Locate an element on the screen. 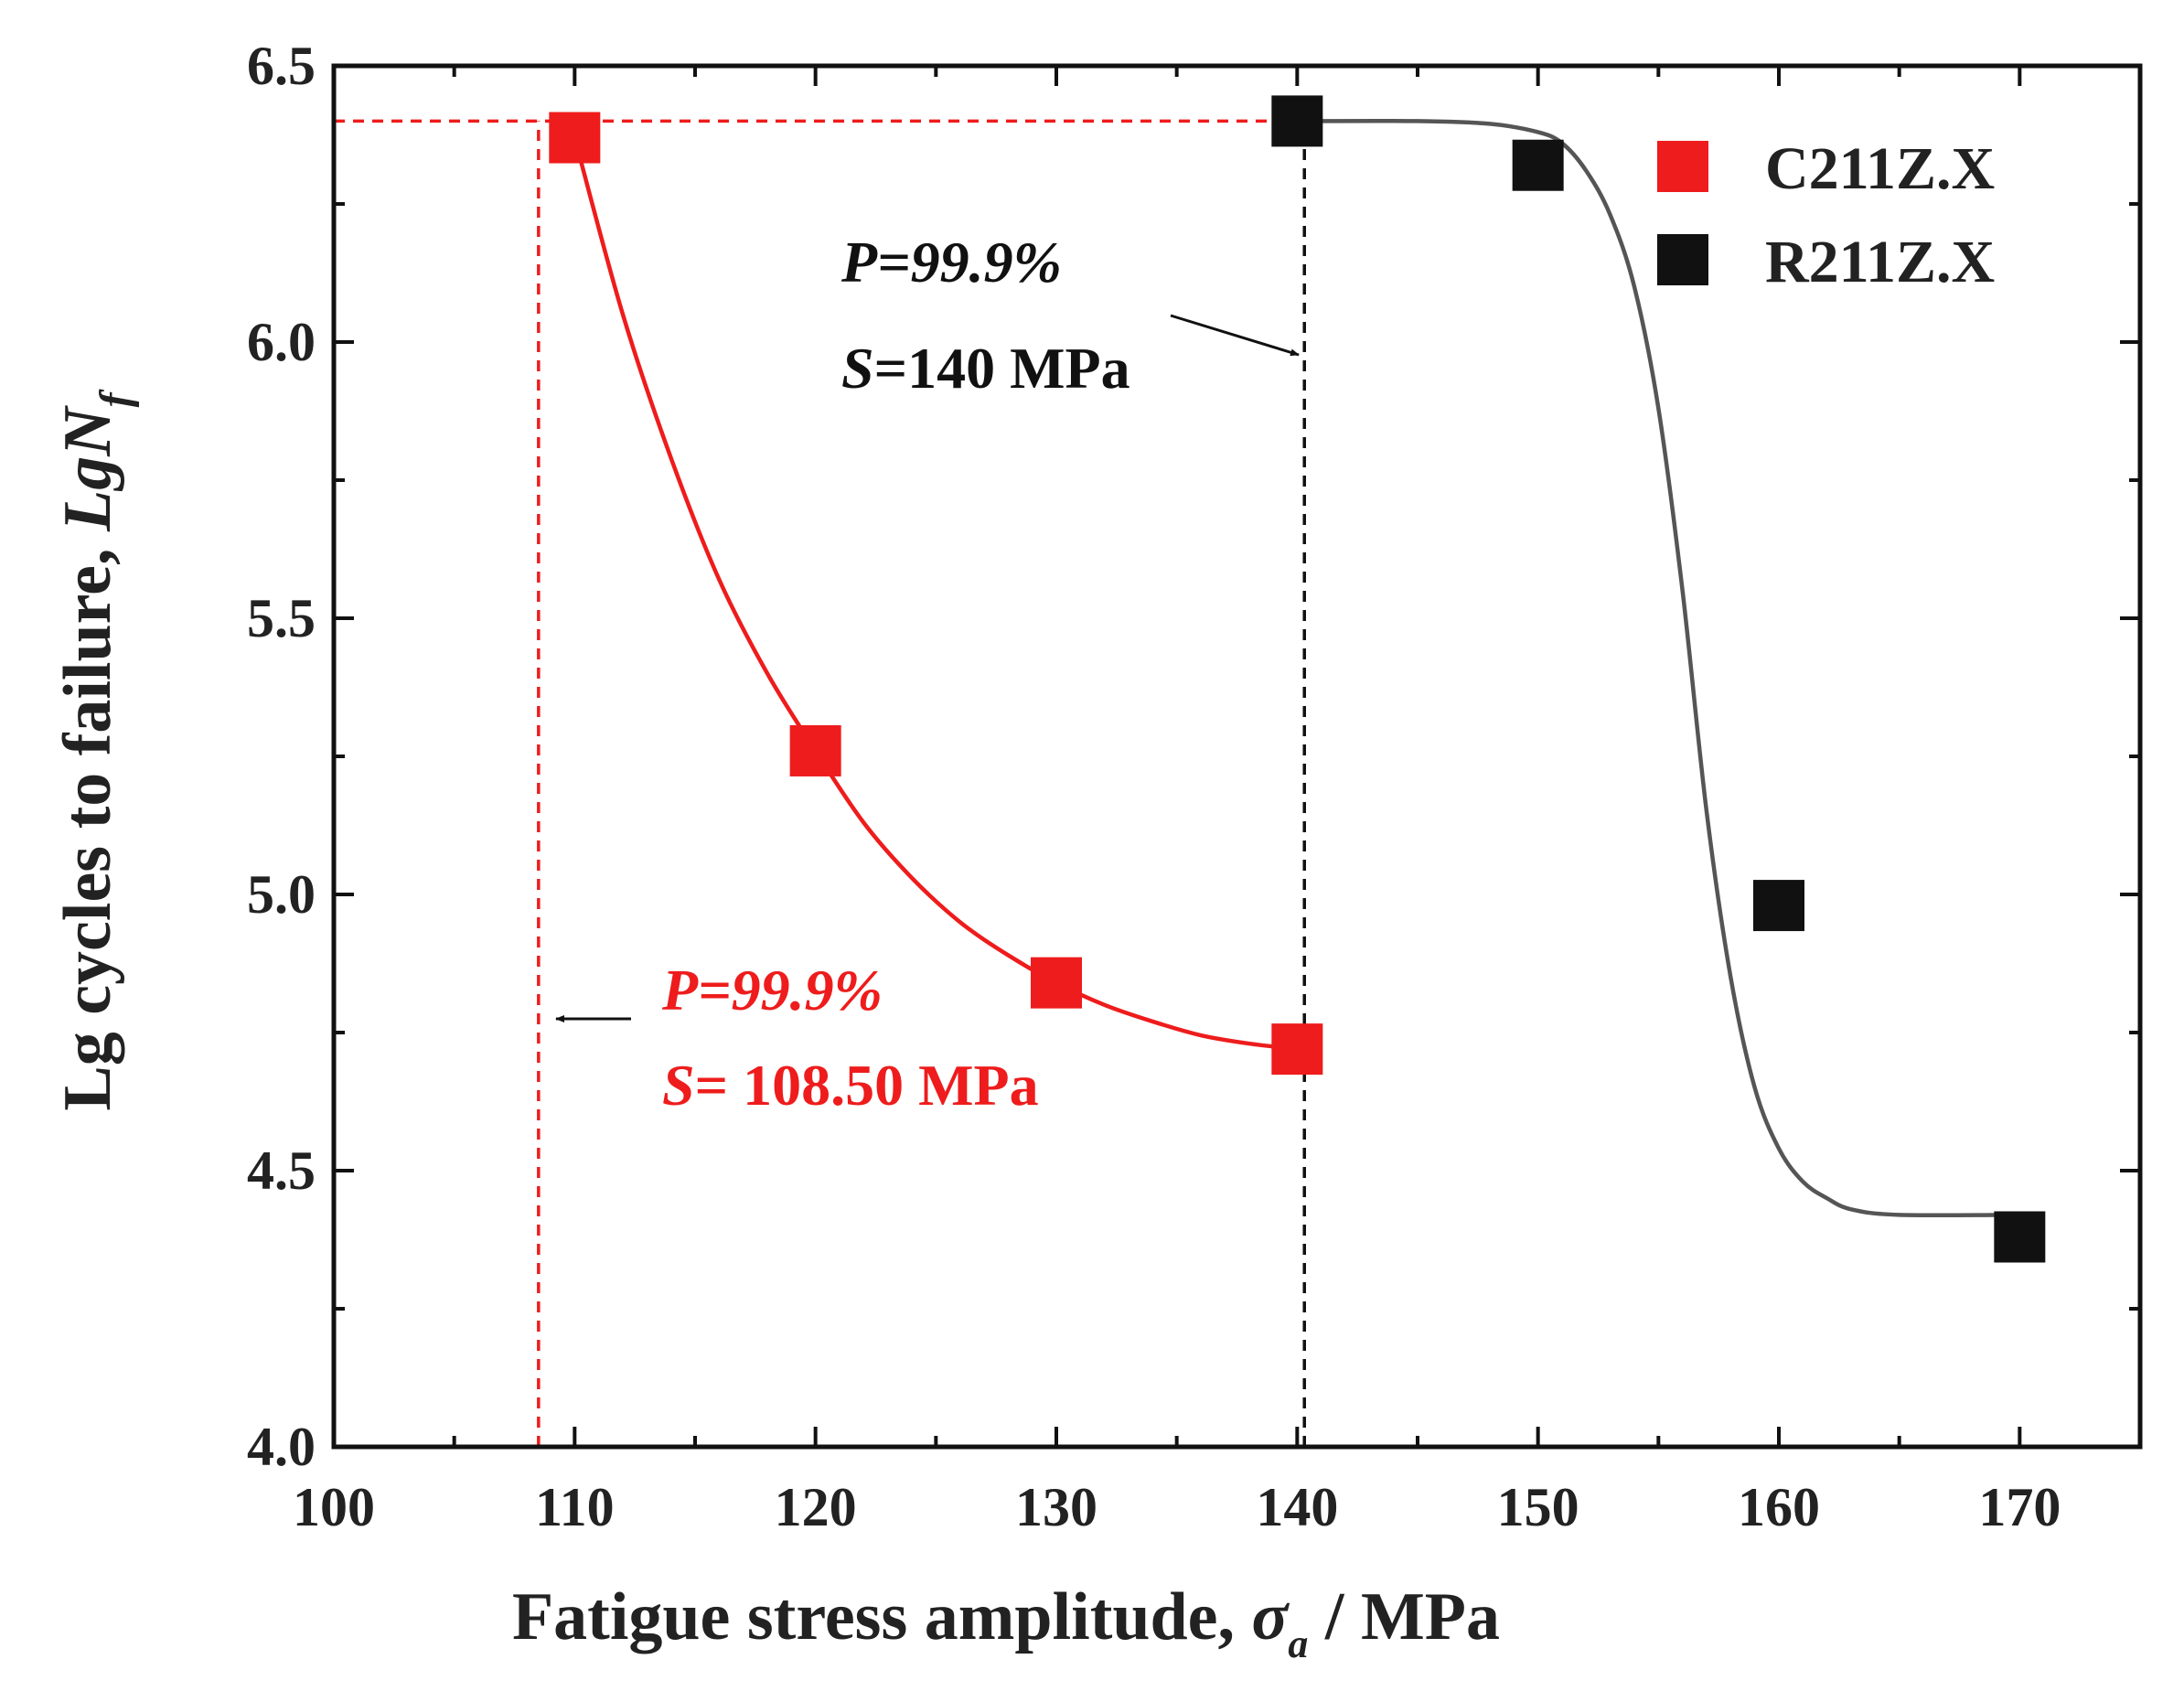 The image size is (2184, 1702). x-axis-title-symbol: σ is located at coordinates (1271, 1617).